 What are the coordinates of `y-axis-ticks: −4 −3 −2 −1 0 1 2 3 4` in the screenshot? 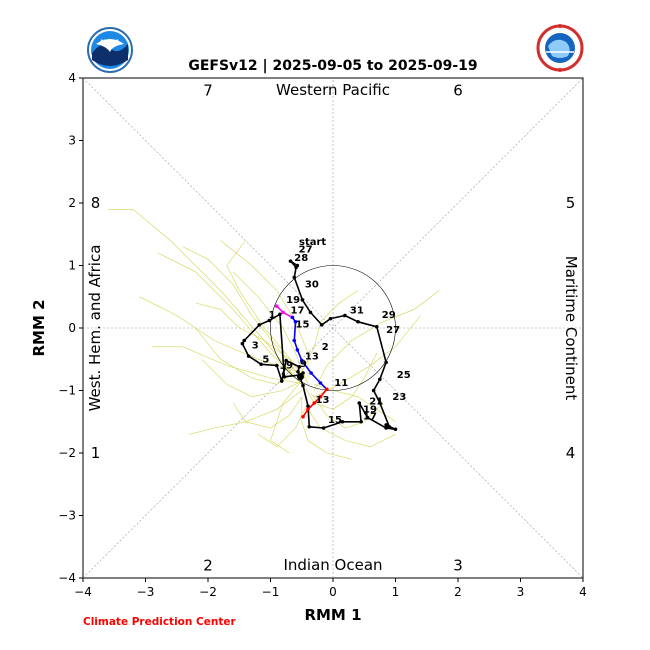 It's located at (70, 328).